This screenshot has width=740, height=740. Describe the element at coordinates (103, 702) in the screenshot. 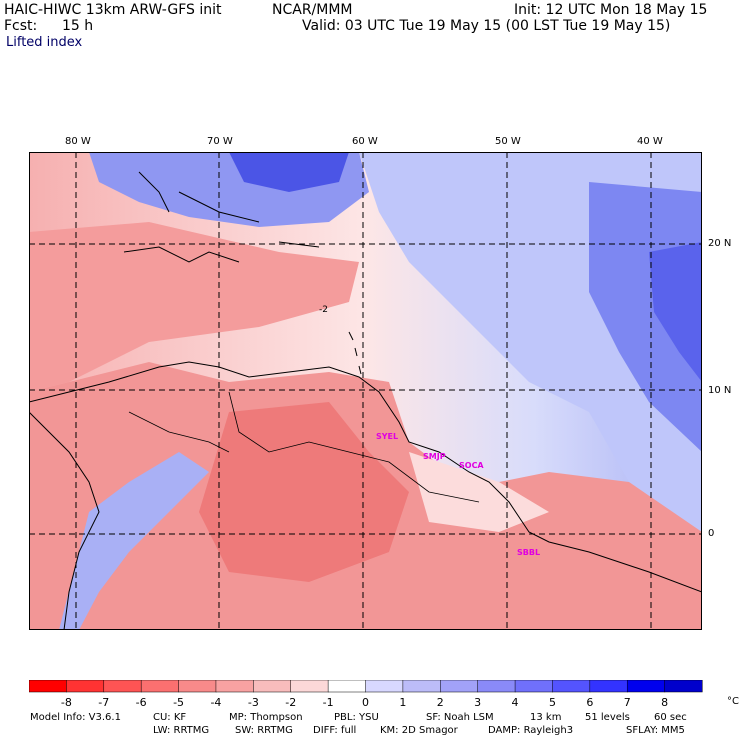

I see `colorbar-tick-label: -7` at that location.